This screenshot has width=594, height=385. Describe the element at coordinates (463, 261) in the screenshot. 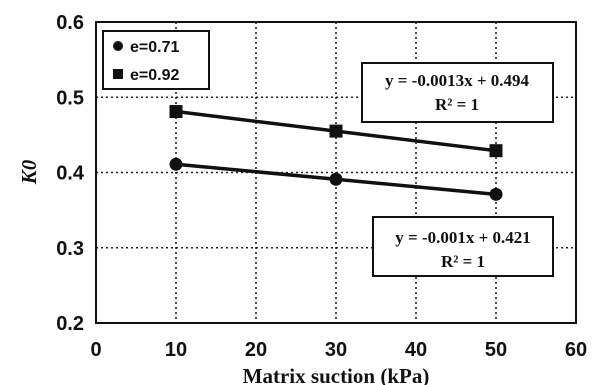

I see `r2-e071: R² = 1` at that location.